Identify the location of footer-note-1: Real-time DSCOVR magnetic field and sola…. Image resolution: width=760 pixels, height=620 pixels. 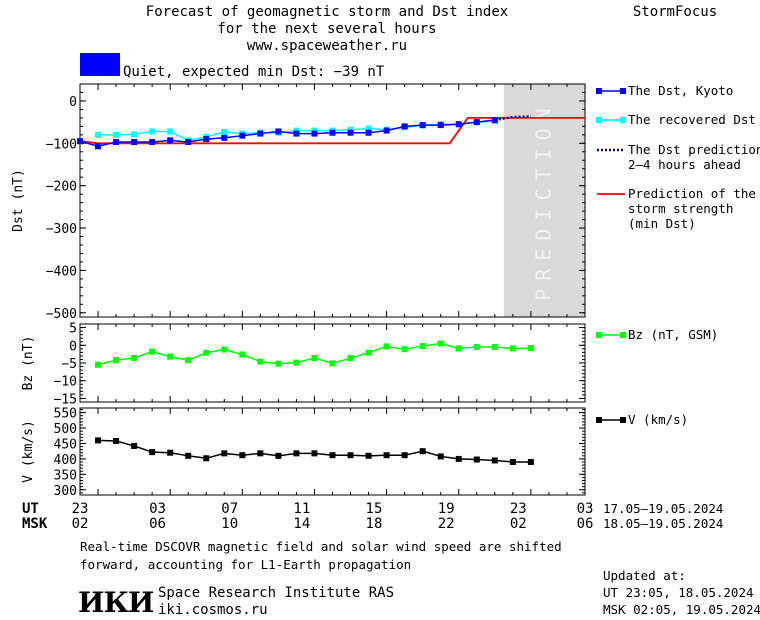
(321, 546).